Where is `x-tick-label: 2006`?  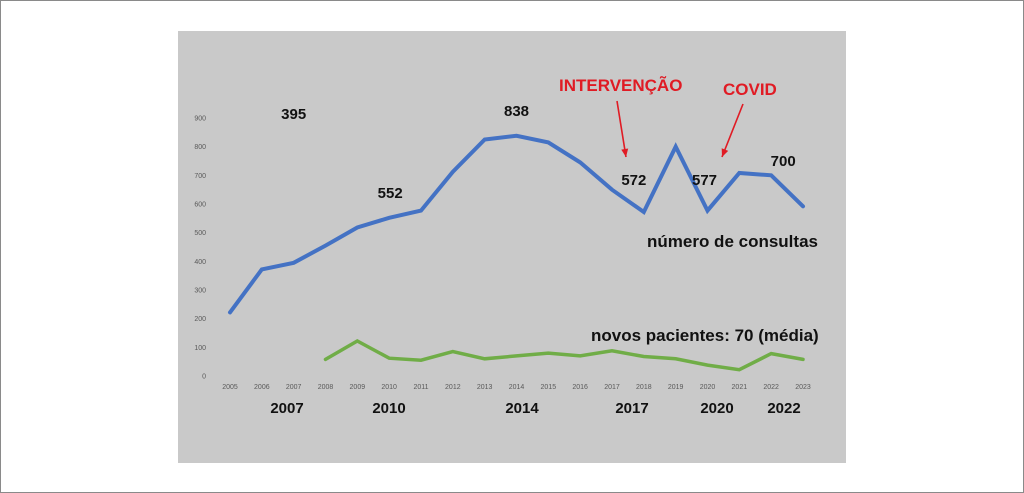 x-tick-label: 2006 is located at coordinates (262, 387).